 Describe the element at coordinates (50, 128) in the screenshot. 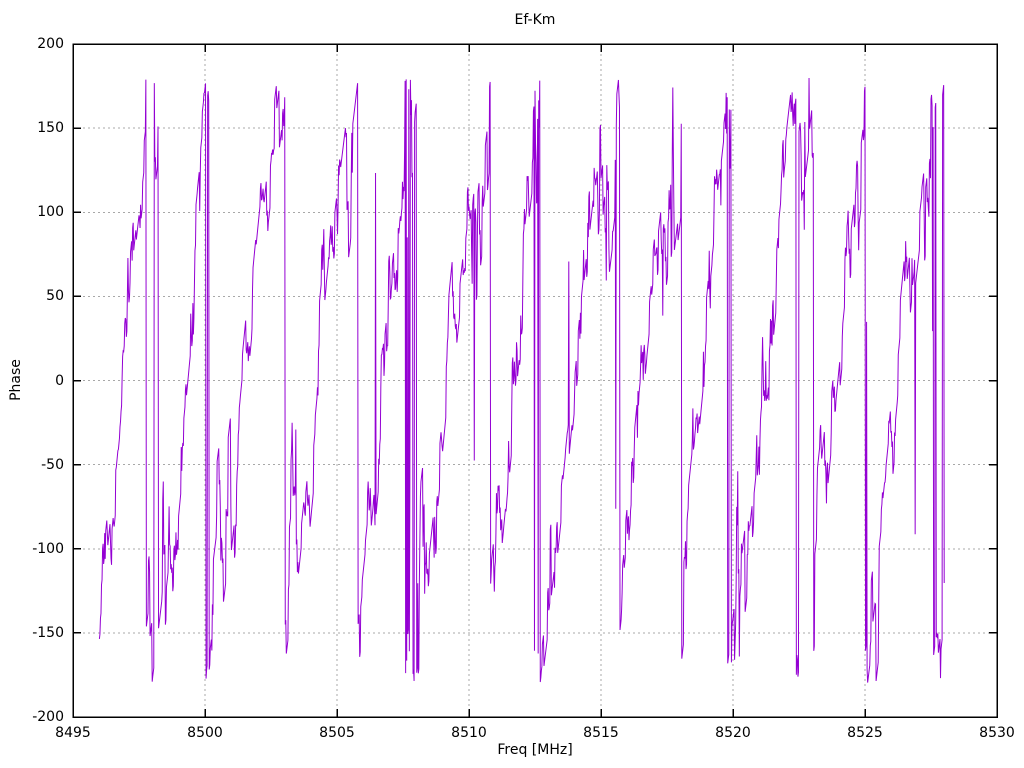

I see `y-tick-label: 150` at that location.